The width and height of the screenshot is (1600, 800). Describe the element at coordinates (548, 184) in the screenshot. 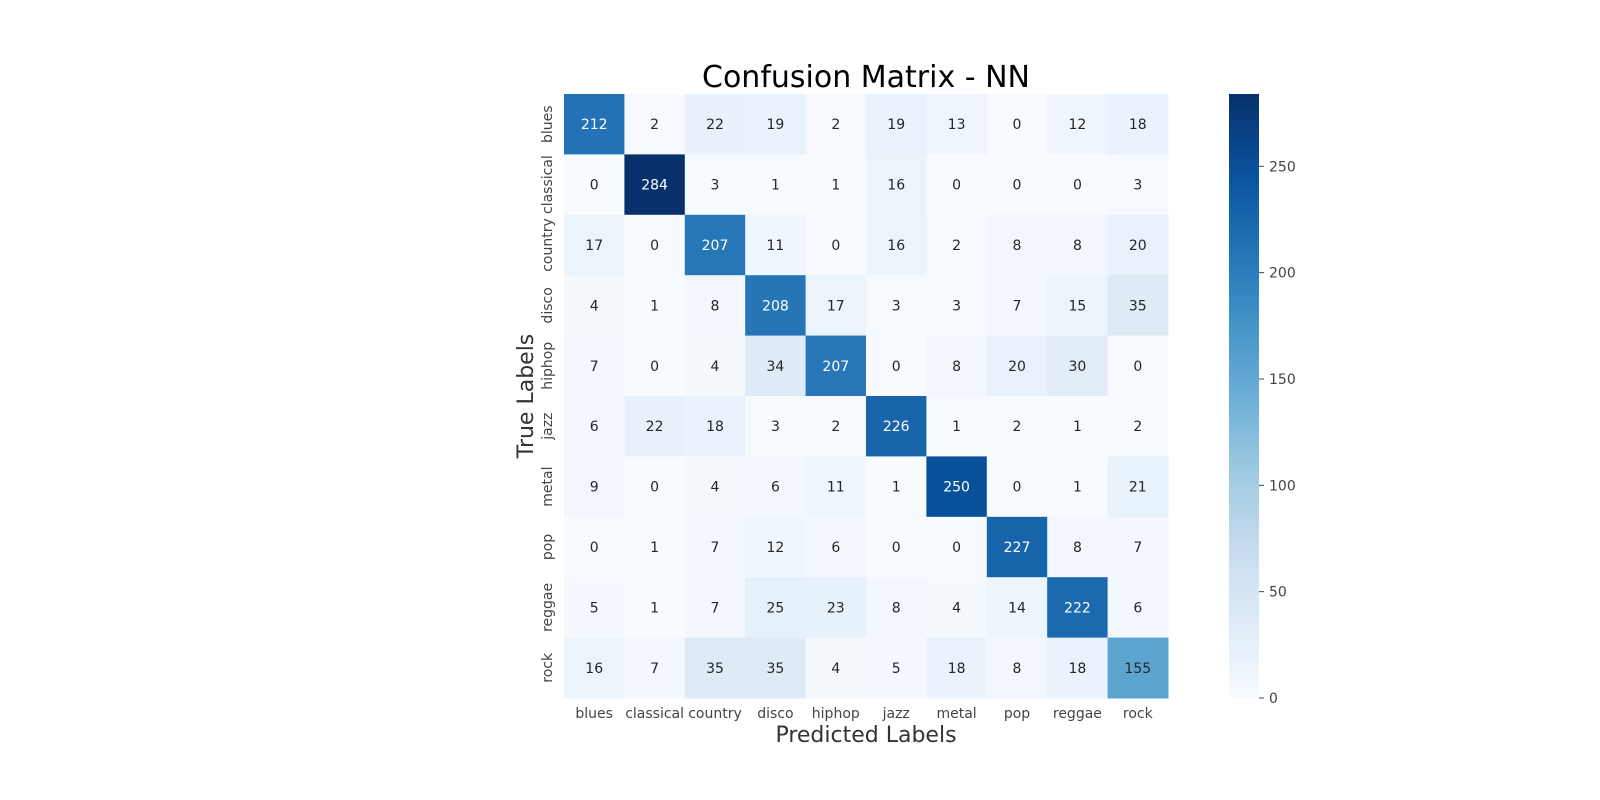

I see `y-tick-label: classical` at that location.